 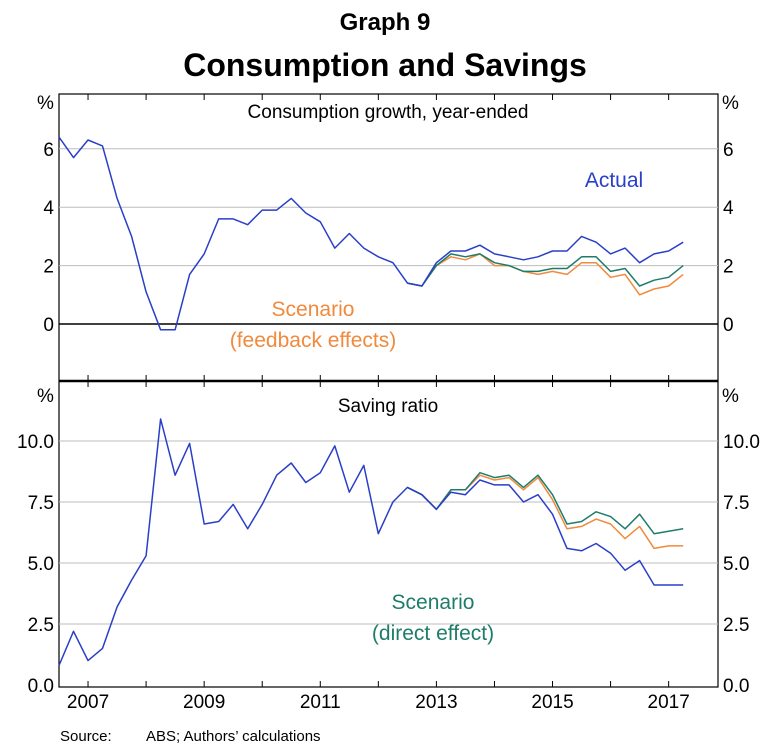 What do you see at coordinates (41, 625) in the screenshot?
I see `y-tick-label-left: 2.5` at bounding box center [41, 625].